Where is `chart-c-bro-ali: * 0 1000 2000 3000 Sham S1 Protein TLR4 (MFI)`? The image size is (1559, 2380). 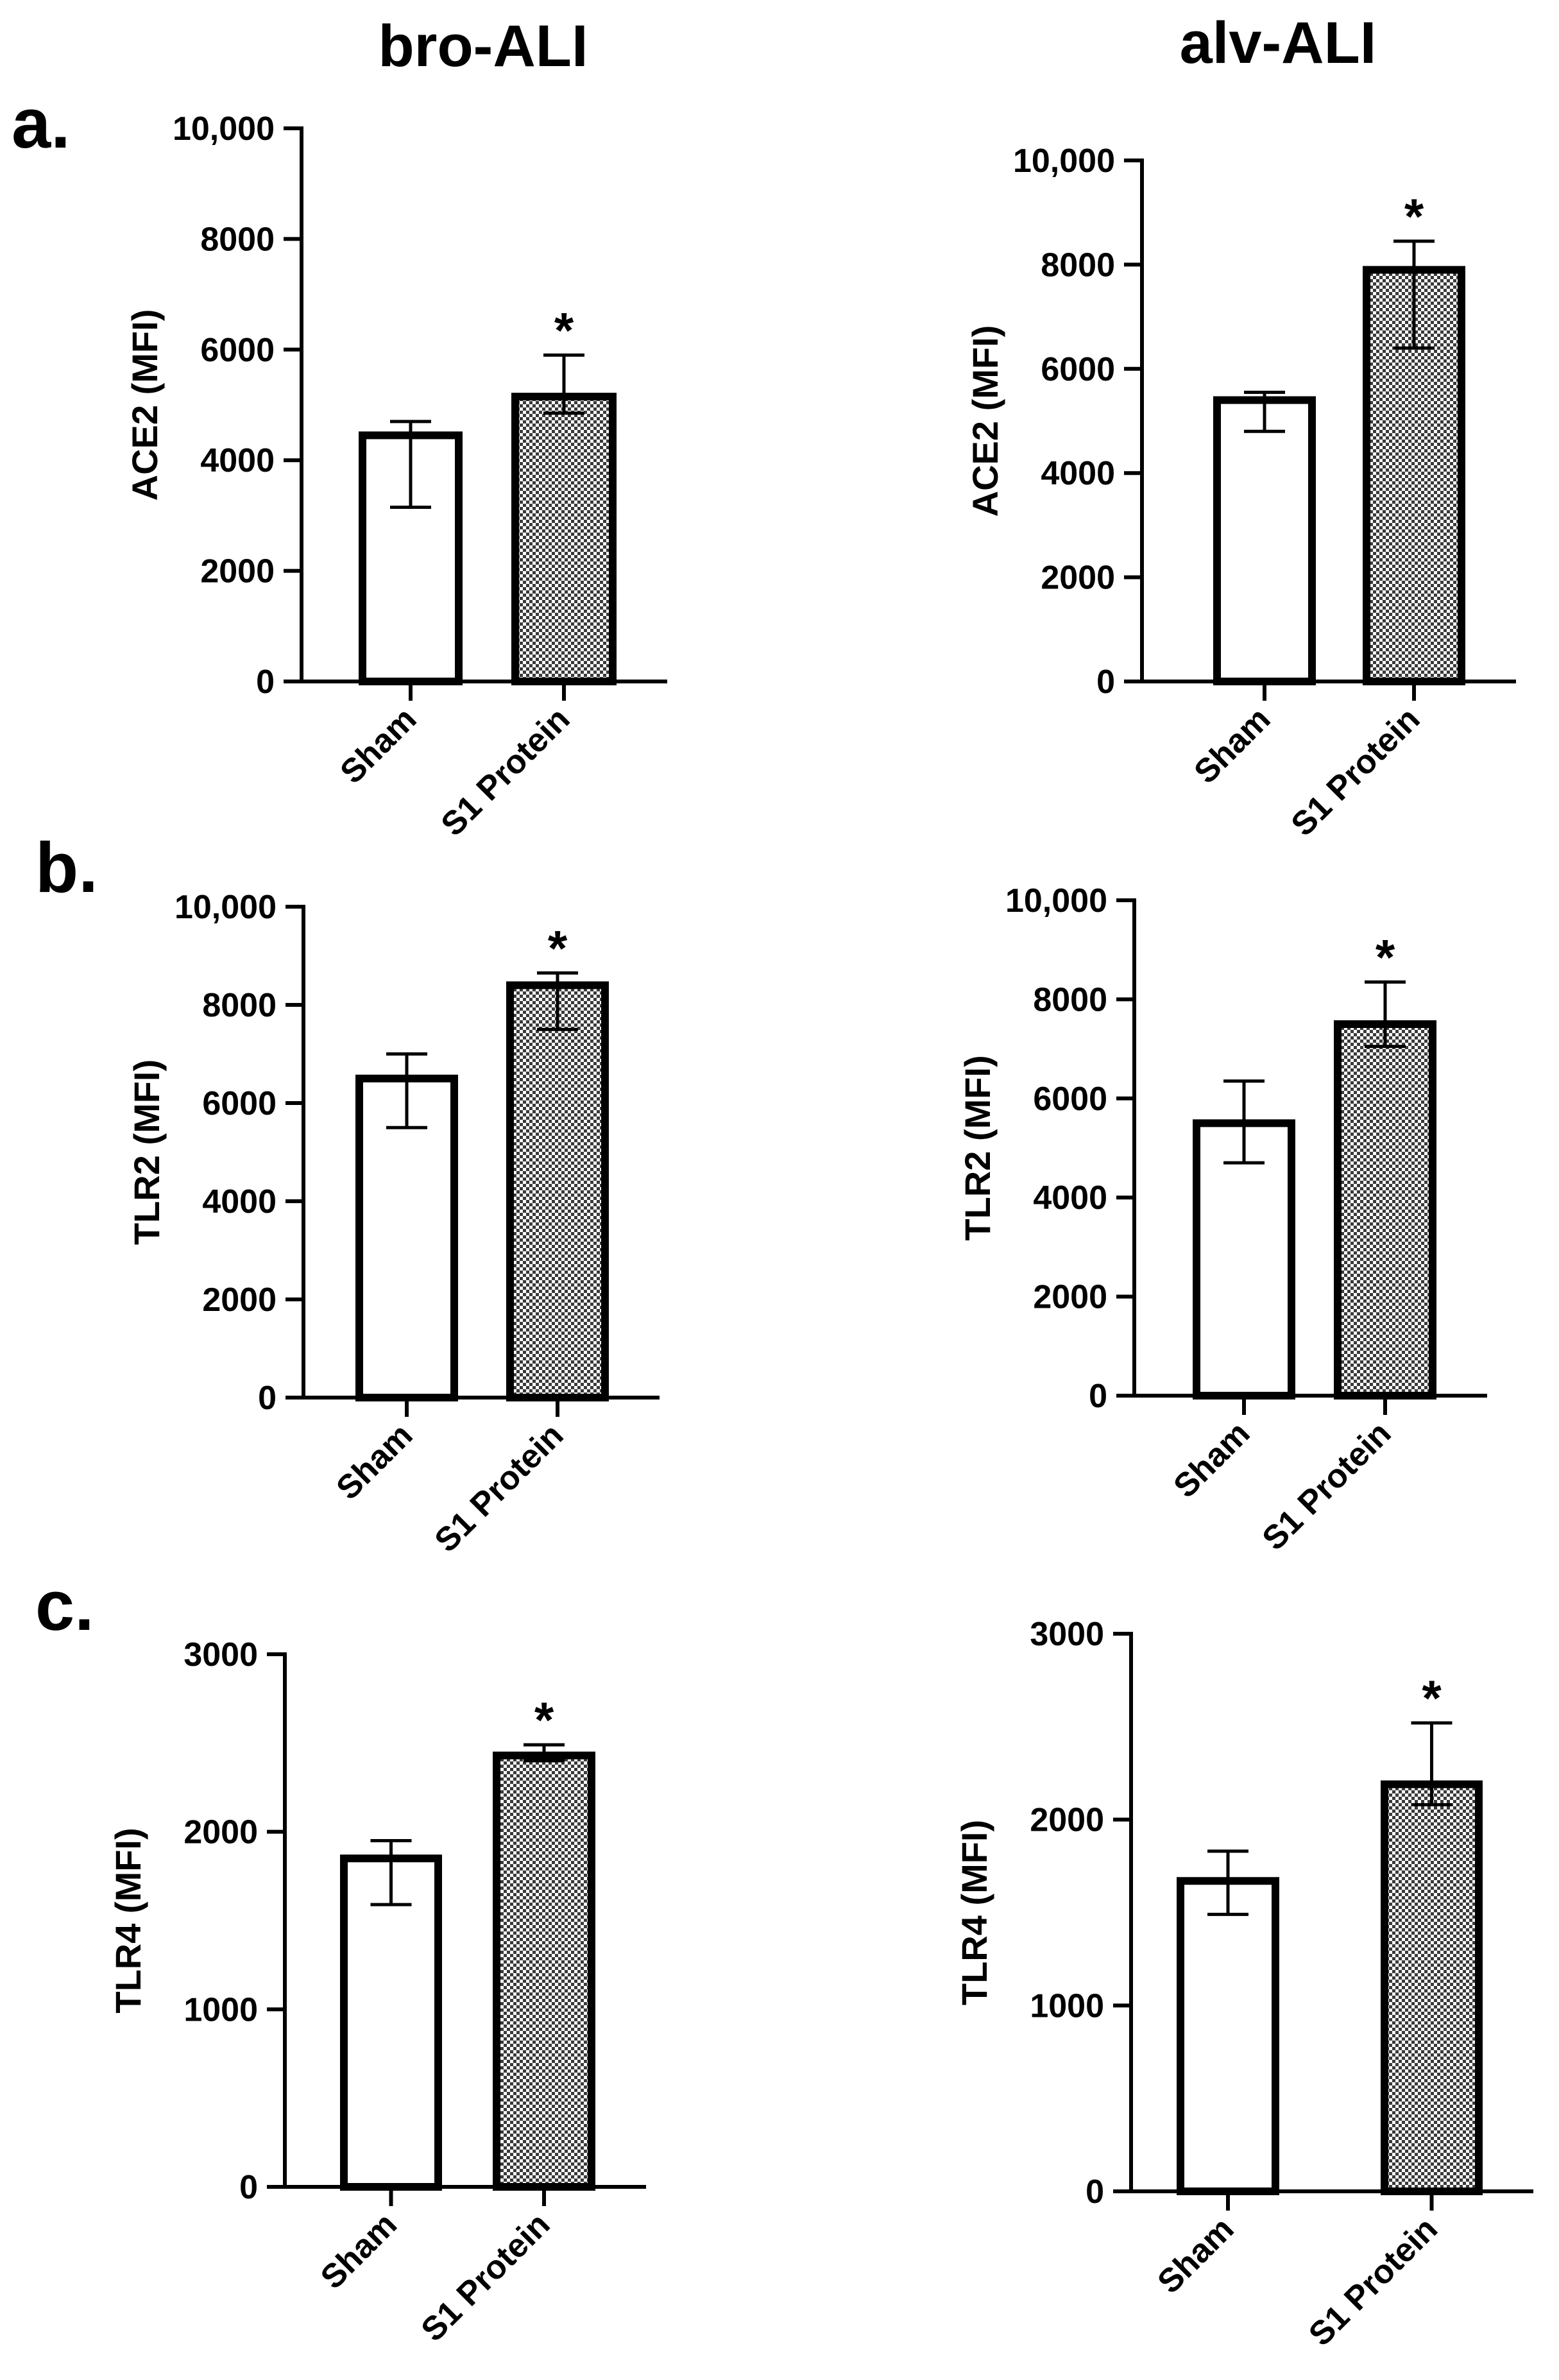
chart-c-bro-ali: * 0 1000 2000 3000 Sham S1 Protein TLR4 (MFI) is located at coordinates (377, 1993).